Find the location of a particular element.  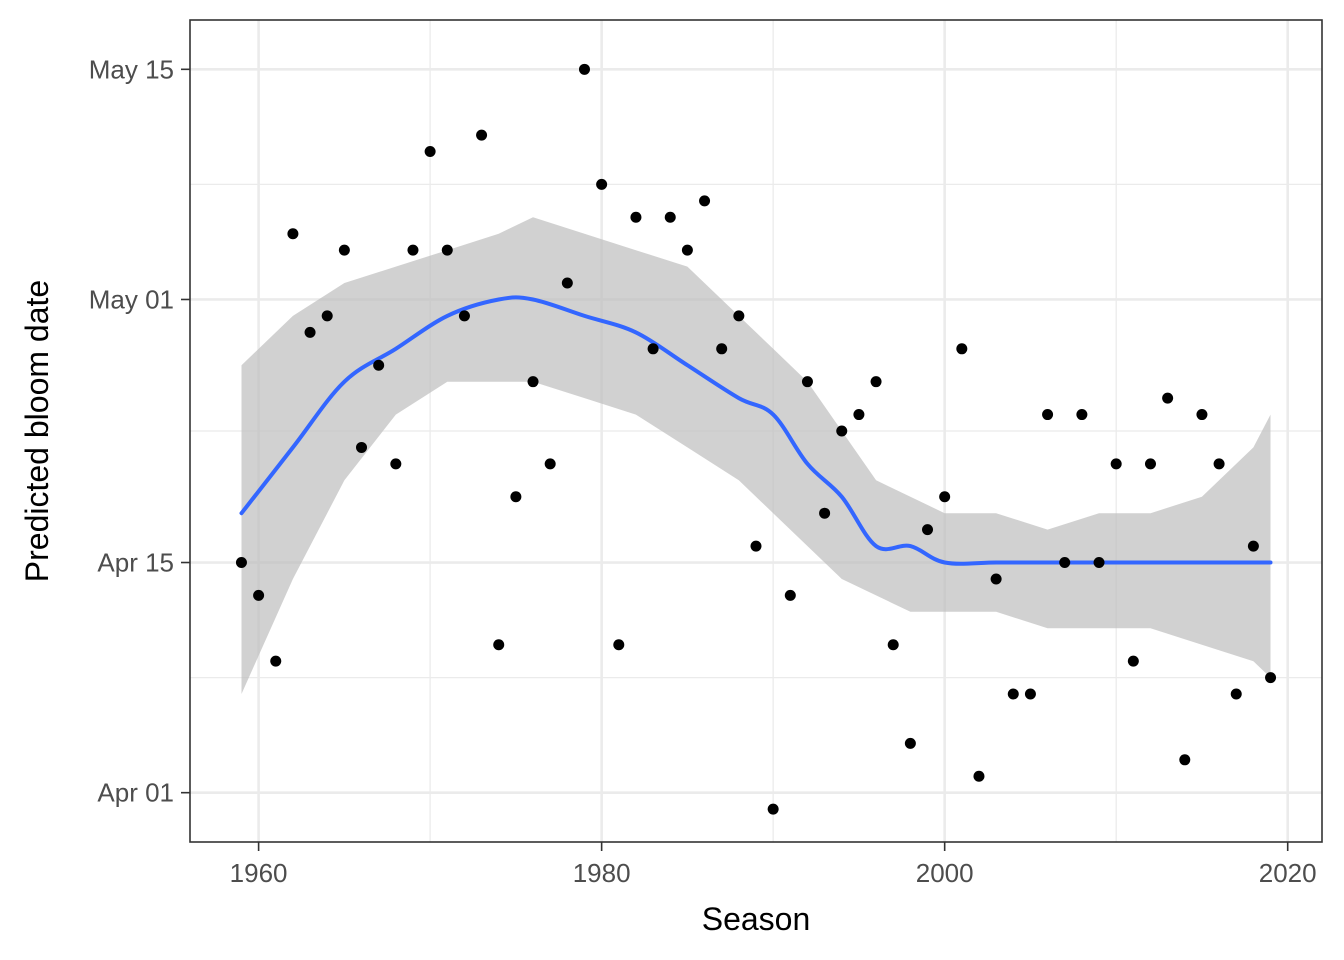

y-tick-label: Apr 01 is located at coordinates (135, 793).